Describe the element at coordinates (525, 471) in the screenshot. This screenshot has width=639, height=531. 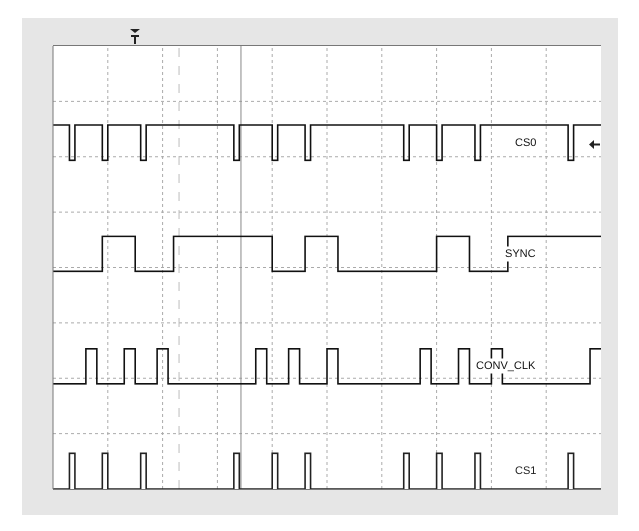
I see `series-label: CS1` at that location.